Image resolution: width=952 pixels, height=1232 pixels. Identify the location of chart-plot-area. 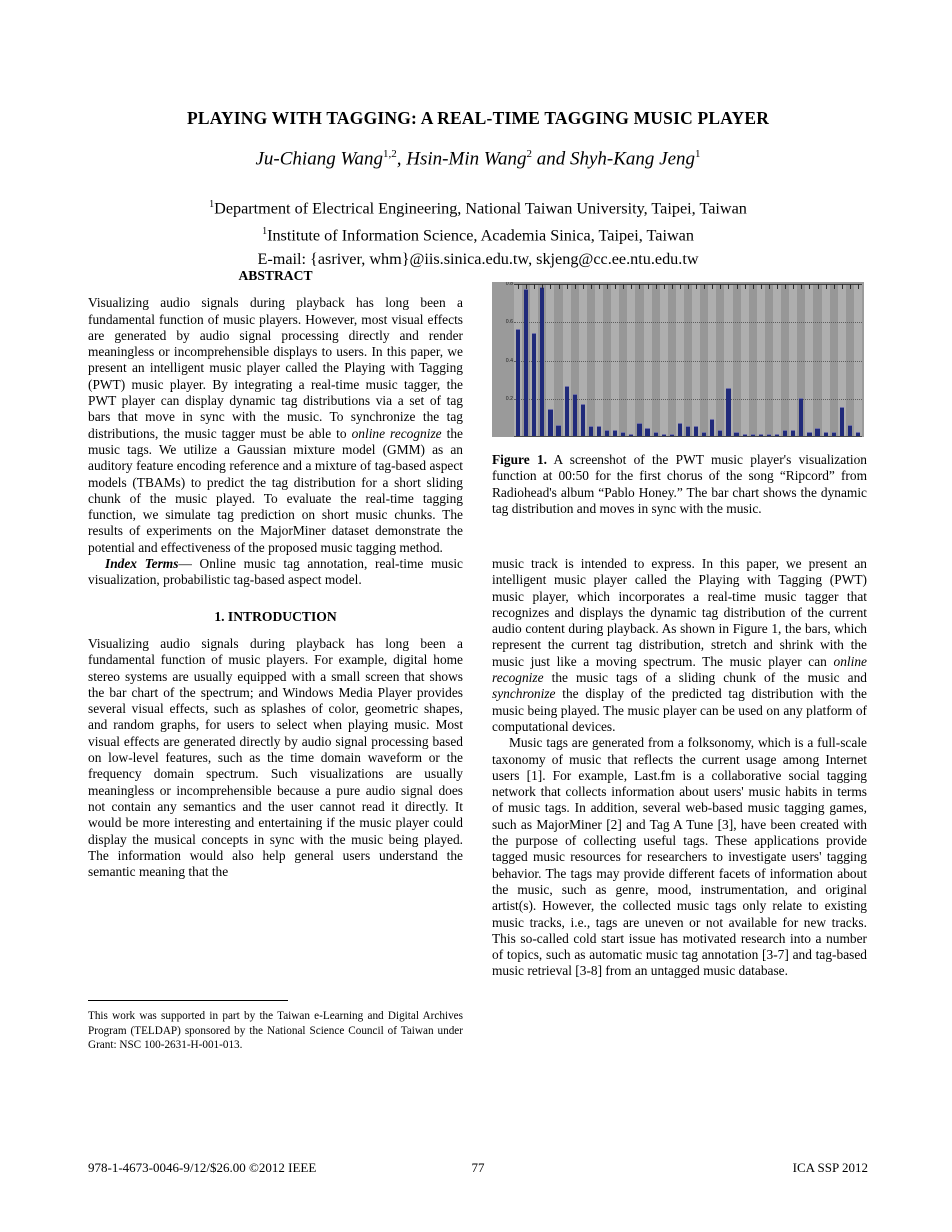
(688, 360).